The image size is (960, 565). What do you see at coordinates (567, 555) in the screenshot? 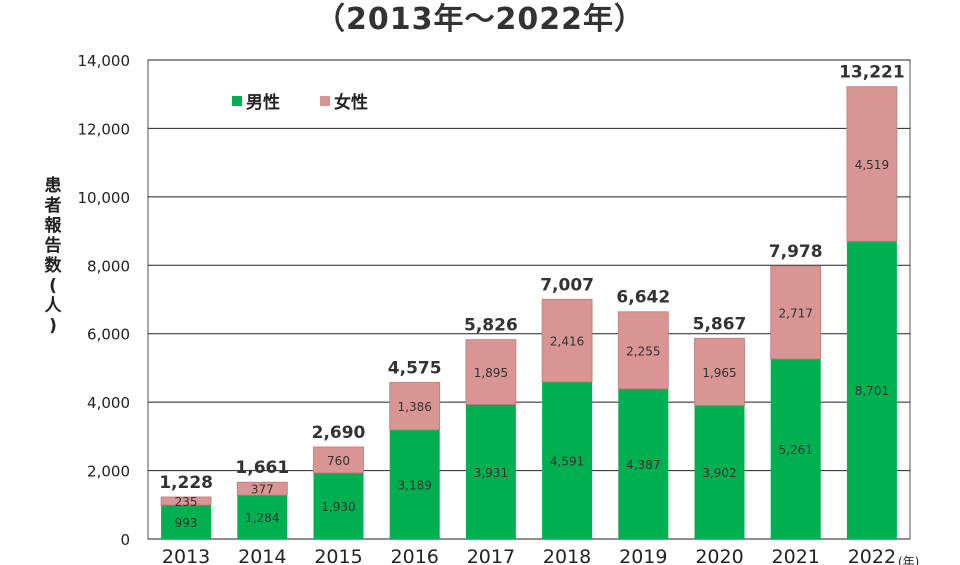
I see `x-tick-label: 2018` at bounding box center [567, 555].